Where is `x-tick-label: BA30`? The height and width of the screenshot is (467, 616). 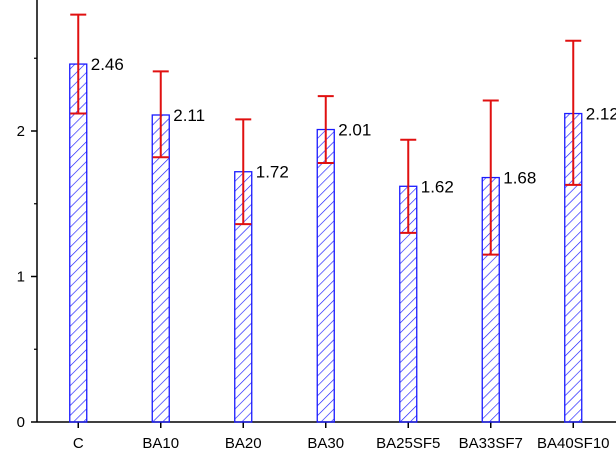
x-tick-label: BA30 is located at coordinates (325, 443).